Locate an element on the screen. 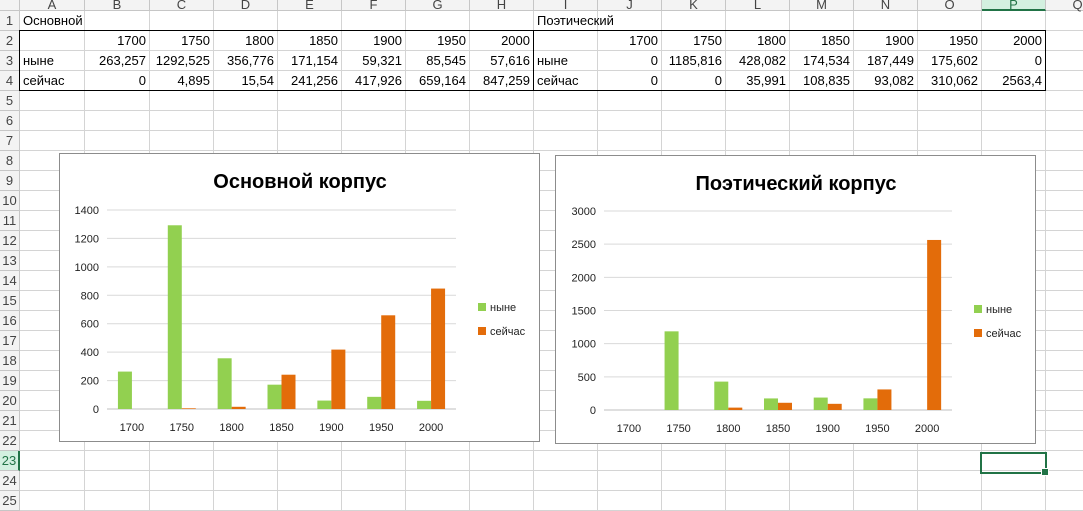 The height and width of the screenshot is (511, 1083). table_main-year-cell: 1750 is located at coordinates (182, 41).